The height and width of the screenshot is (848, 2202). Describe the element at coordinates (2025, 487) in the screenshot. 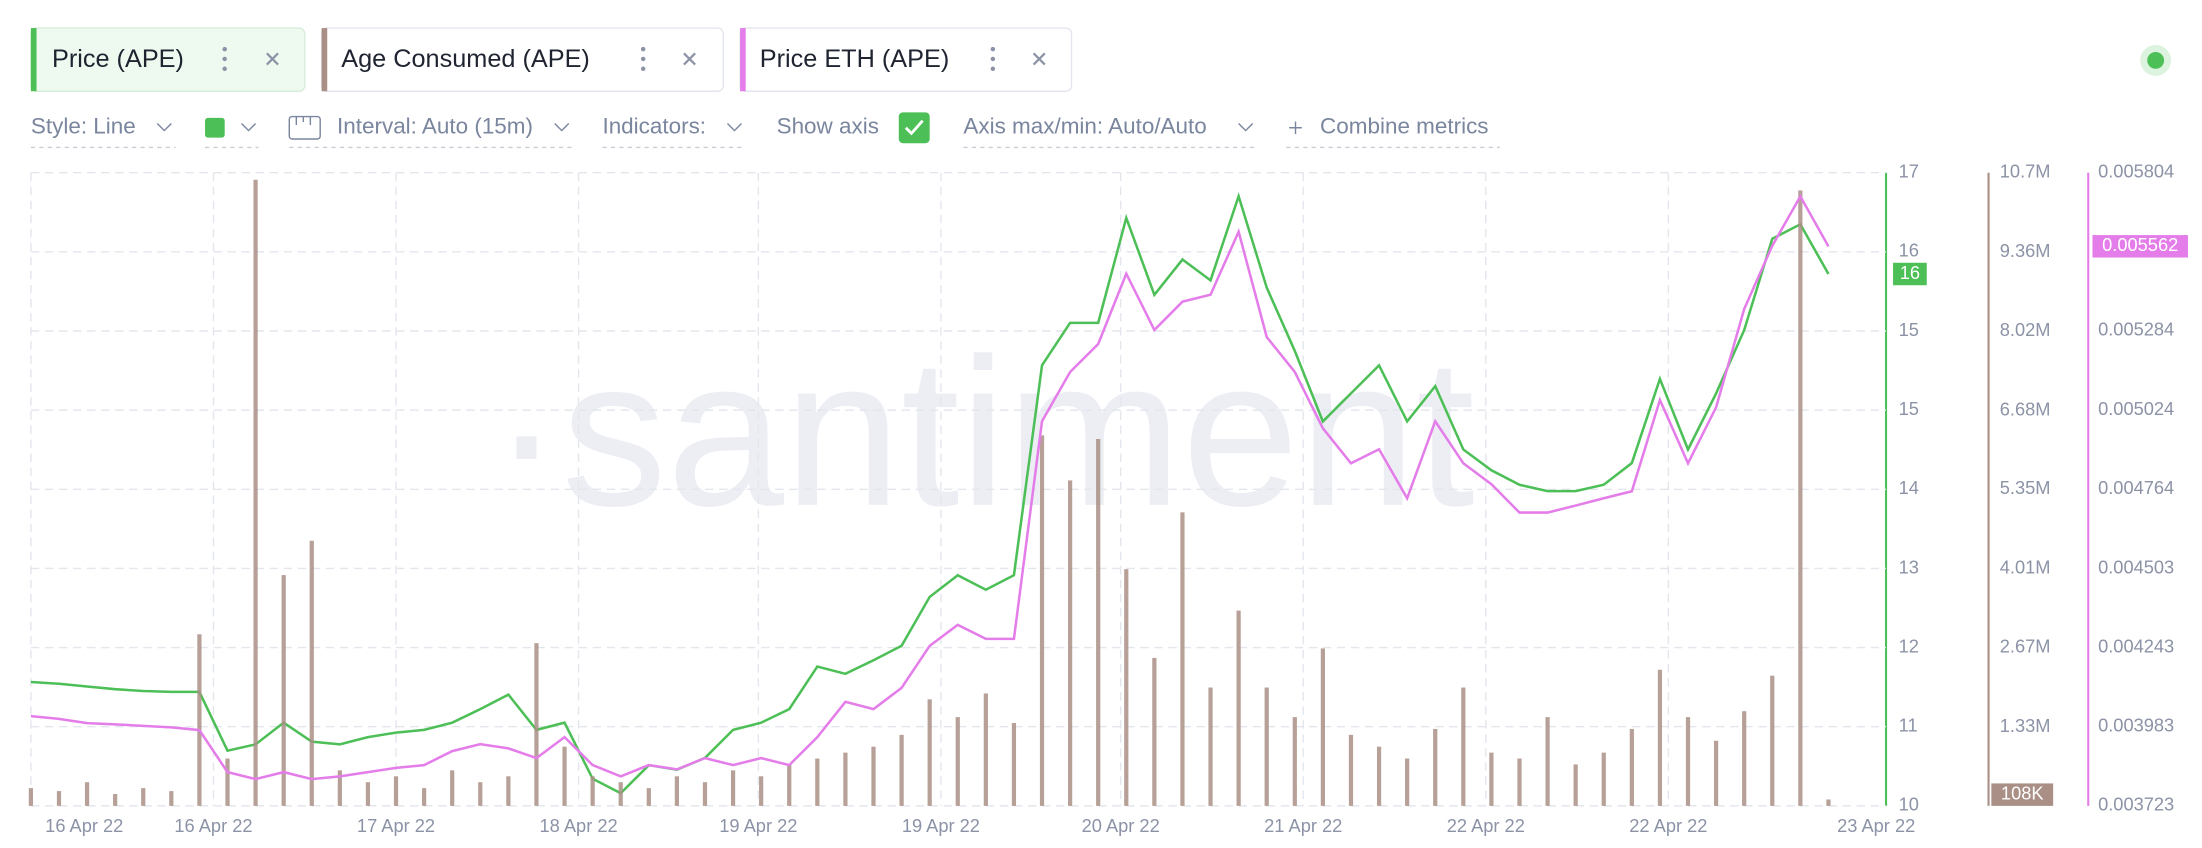

I see `y-tick-label: 5.35M` at that location.